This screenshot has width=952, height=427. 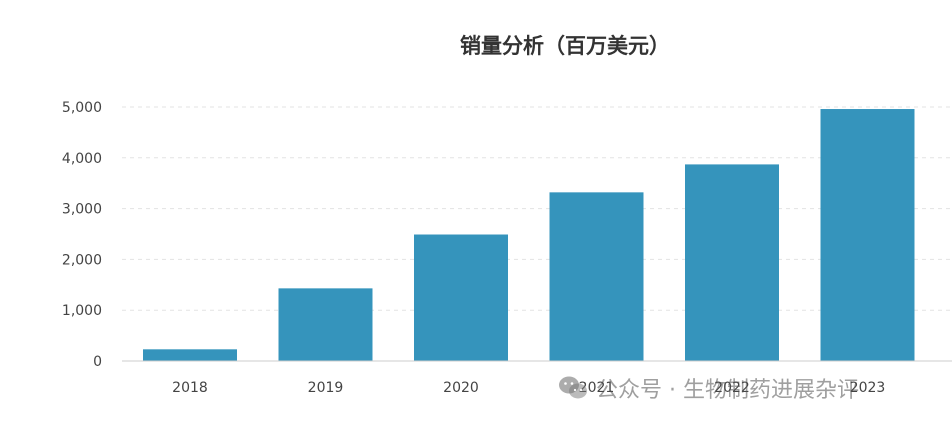 I want to click on watermark: 公众号 · 生物制药进展杂评, so click(x=708, y=388).